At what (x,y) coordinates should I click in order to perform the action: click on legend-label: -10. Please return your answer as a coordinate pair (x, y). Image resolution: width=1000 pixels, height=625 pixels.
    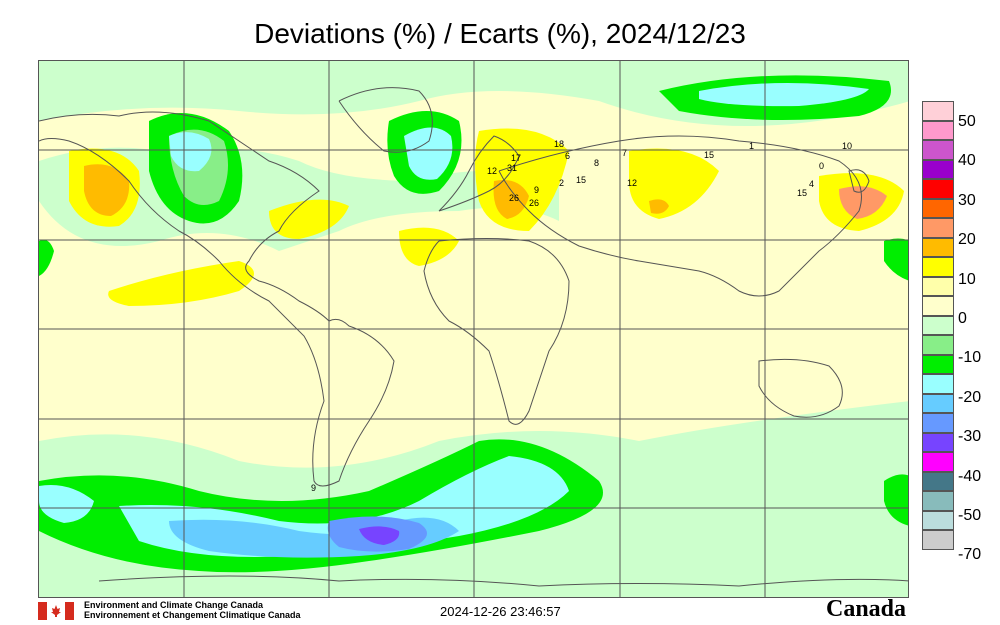
    Looking at the image, I should click on (970, 358).